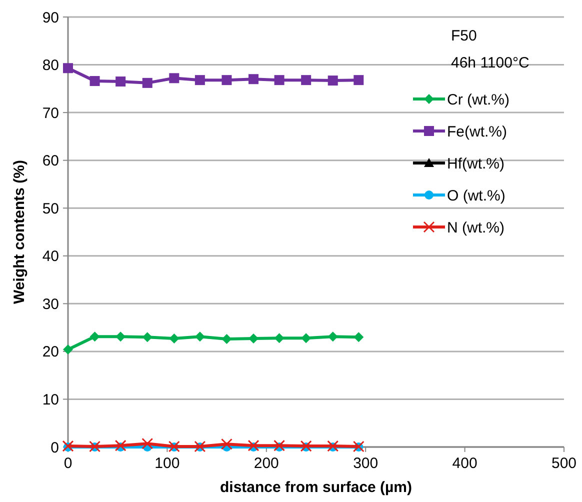 This screenshot has height=502, width=582. Describe the element at coordinates (68, 463) in the screenshot. I see `x-tick-label: 0` at that location.